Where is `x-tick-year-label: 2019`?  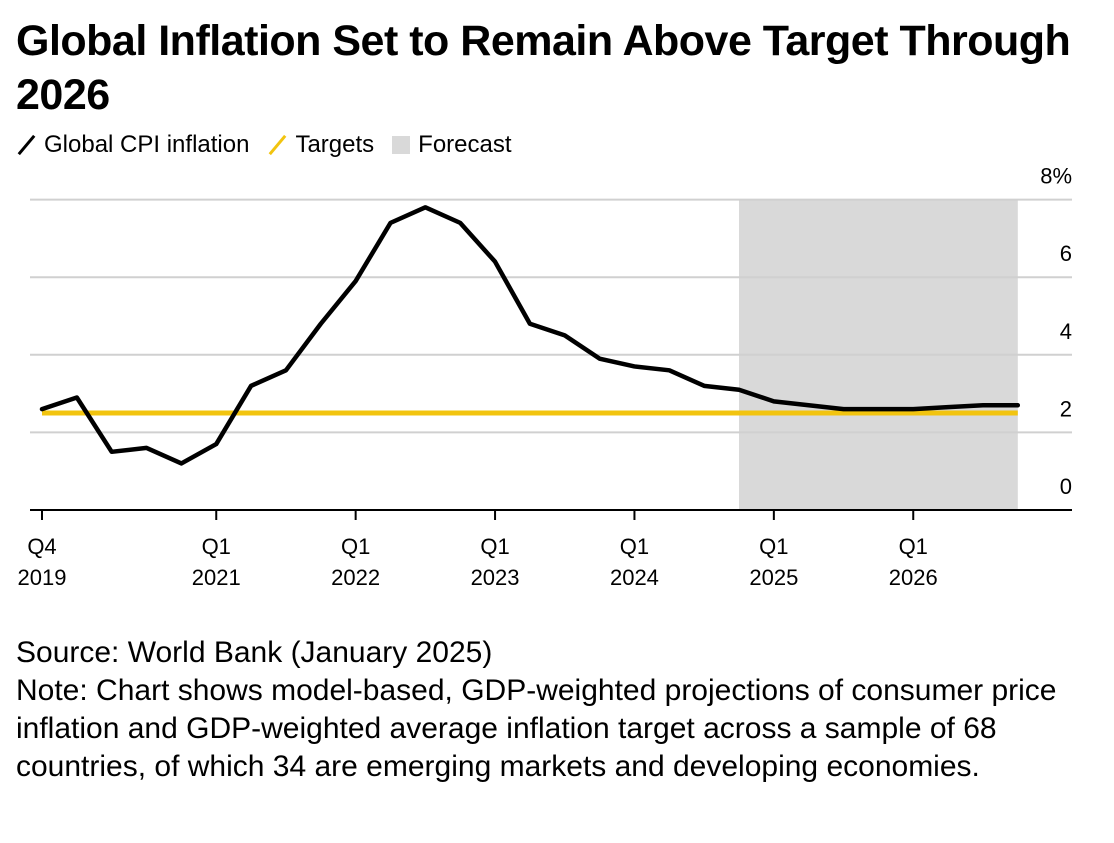 x-tick-year-label: 2019 is located at coordinates (42, 577).